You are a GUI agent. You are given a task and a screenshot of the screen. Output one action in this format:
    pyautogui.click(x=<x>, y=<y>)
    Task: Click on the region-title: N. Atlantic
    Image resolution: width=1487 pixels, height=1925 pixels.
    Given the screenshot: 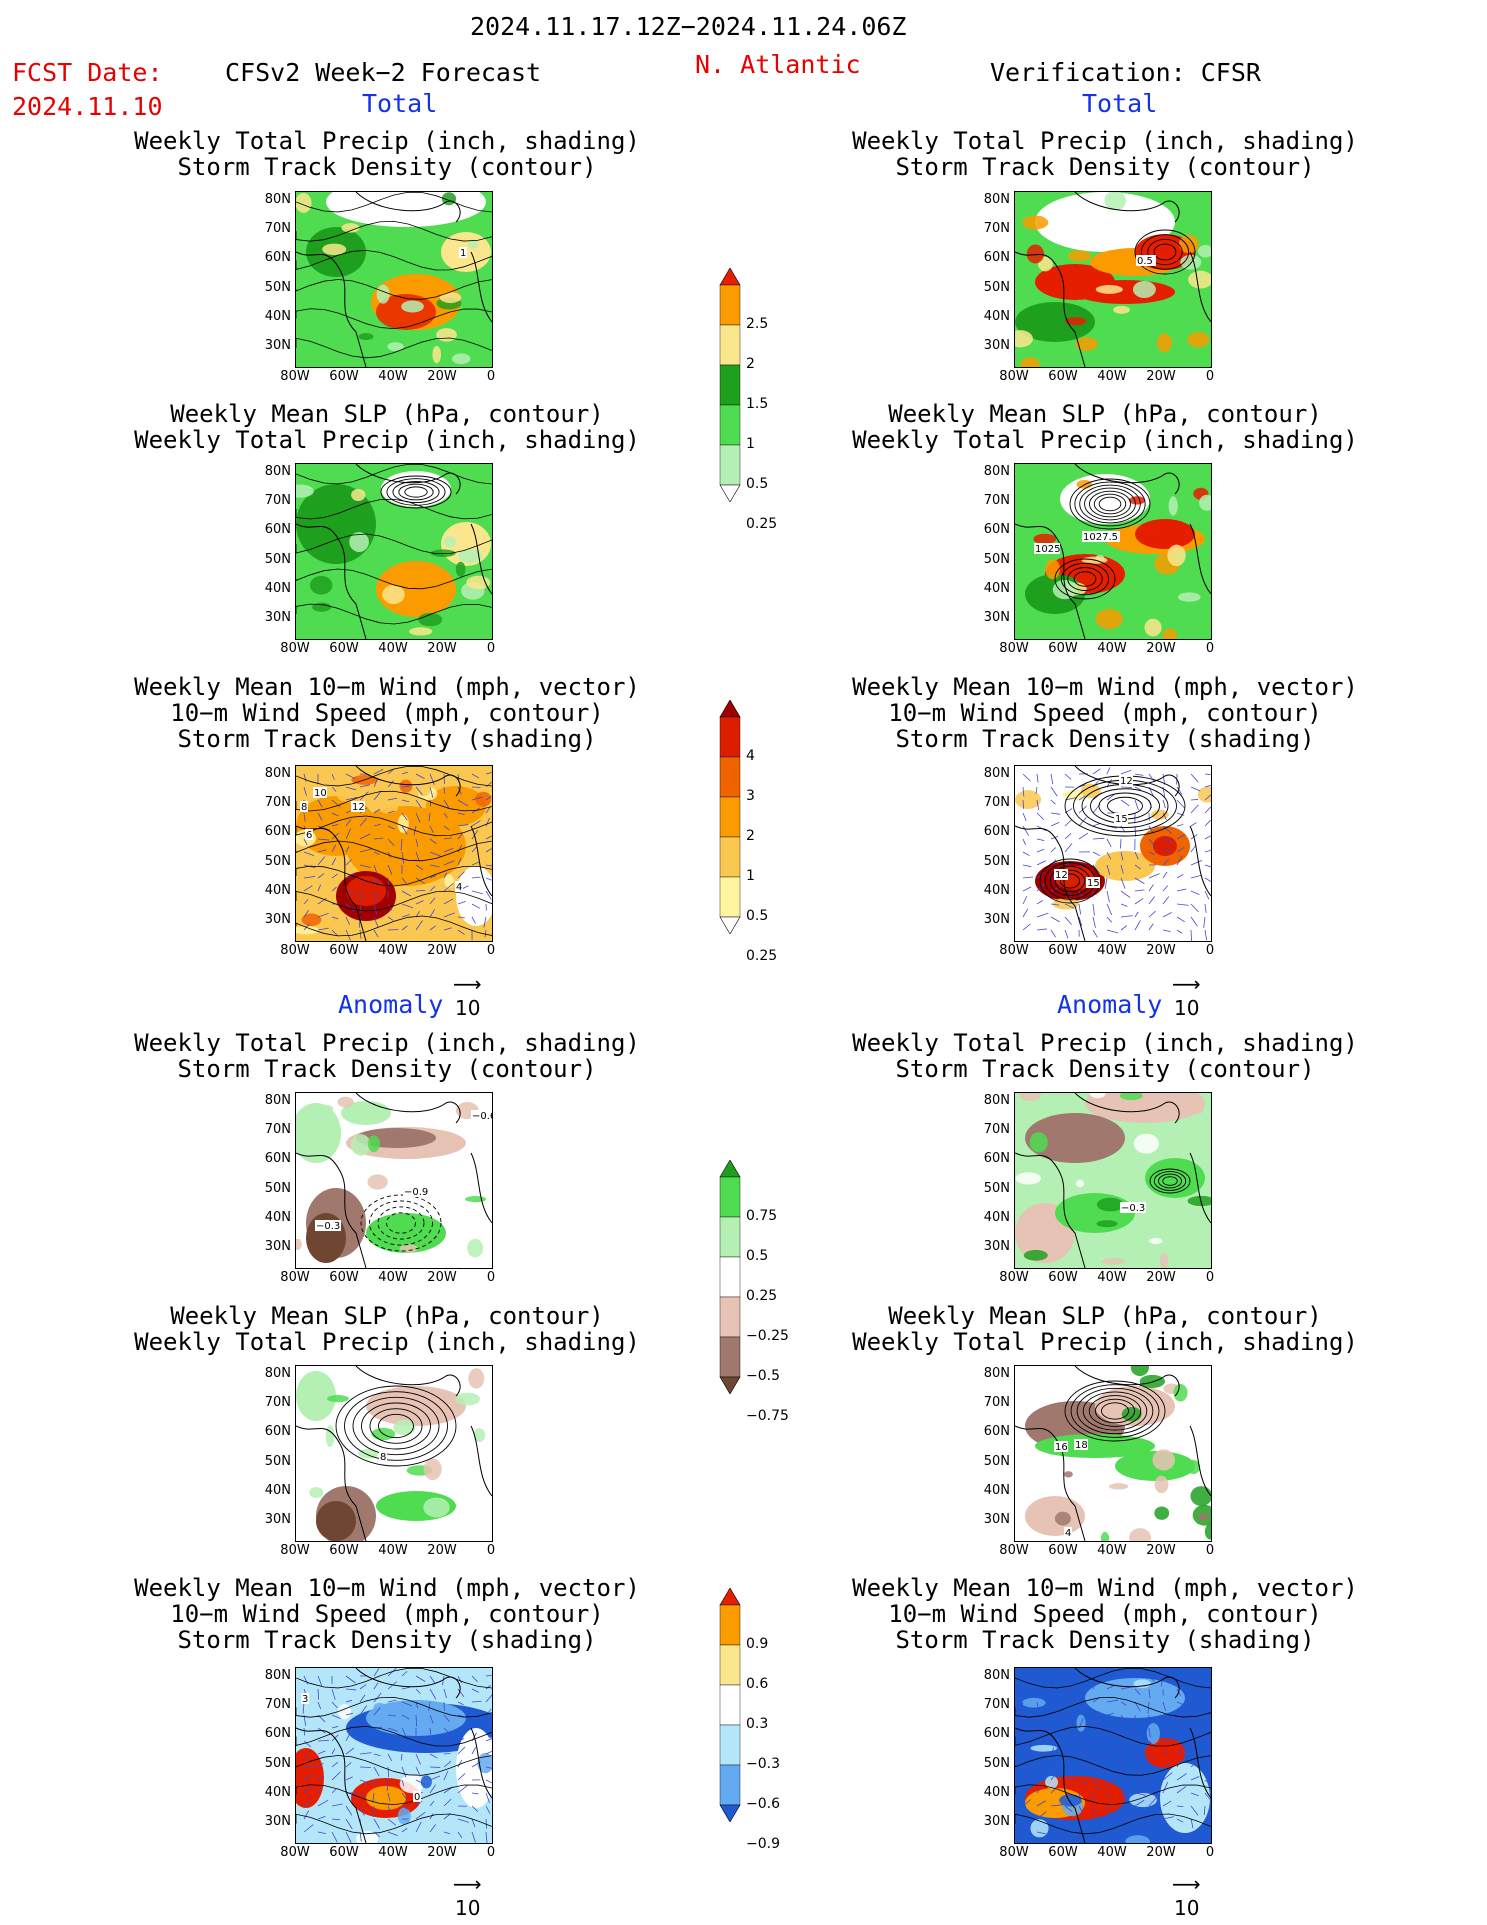 What is the action you would take?
    pyautogui.click(x=778, y=64)
    